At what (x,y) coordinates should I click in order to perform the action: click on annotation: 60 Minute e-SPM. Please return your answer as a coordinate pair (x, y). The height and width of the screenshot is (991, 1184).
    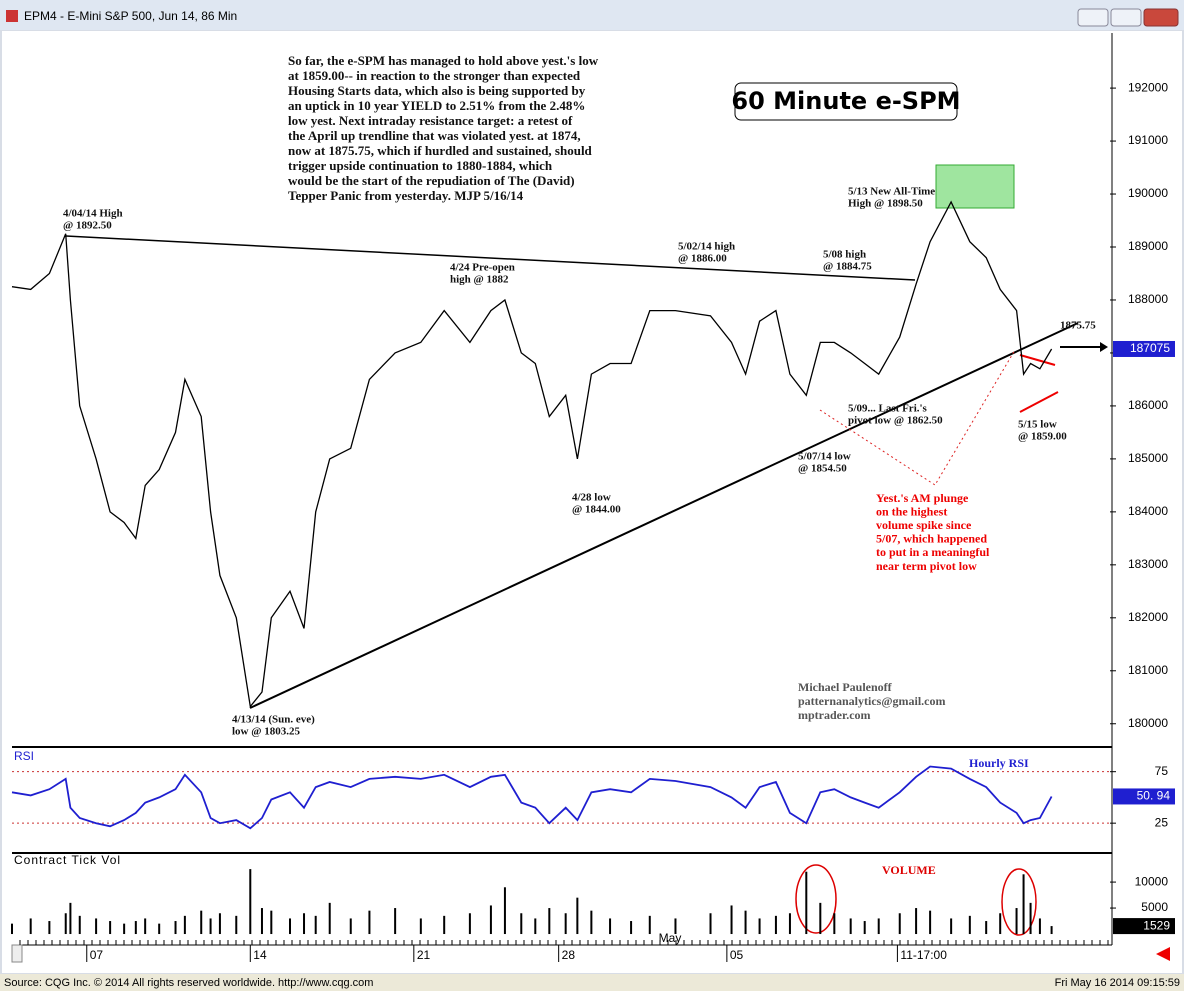
    Looking at the image, I should click on (845, 101).